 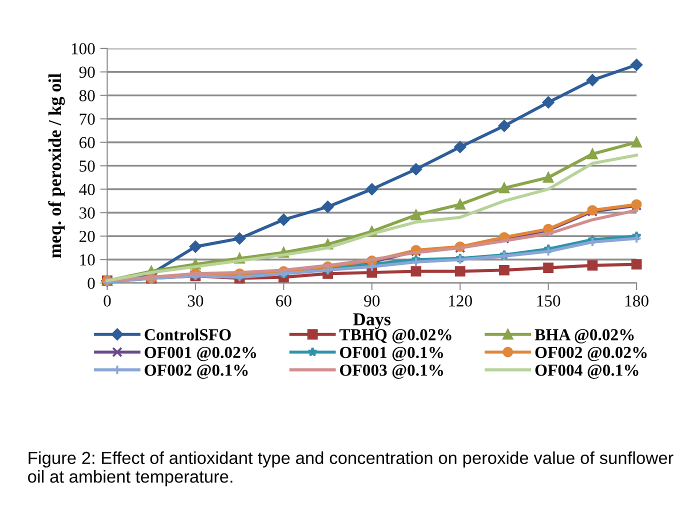 What do you see at coordinates (87, 213) in the screenshot?
I see `y-tick-label: 30` at bounding box center [87, 213].